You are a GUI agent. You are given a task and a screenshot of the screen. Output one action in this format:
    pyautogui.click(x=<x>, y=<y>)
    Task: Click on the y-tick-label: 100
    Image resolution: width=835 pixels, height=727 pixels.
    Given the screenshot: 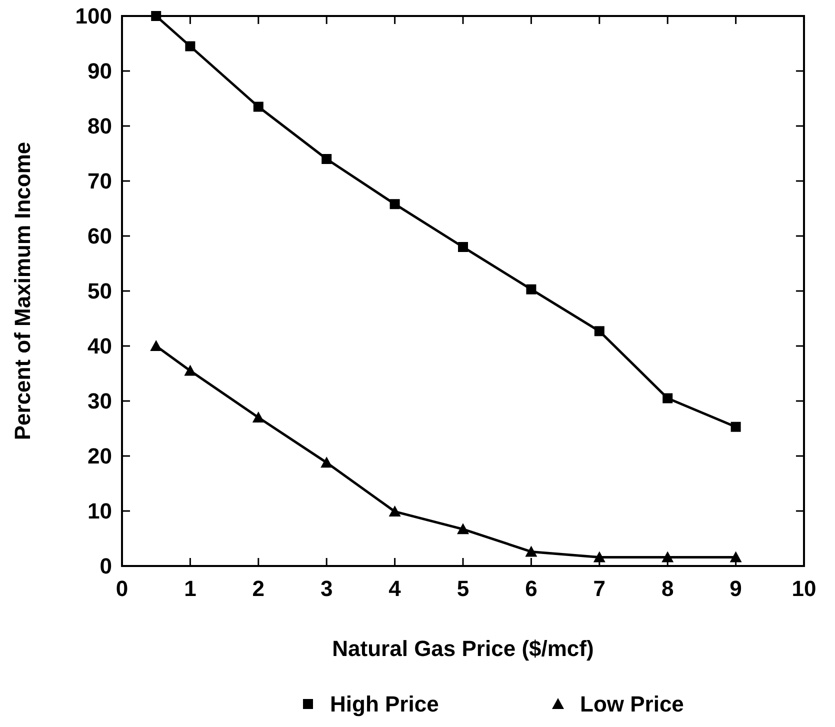 What is the action you would take?
    pyautogui.click(x=93, y=16)
    